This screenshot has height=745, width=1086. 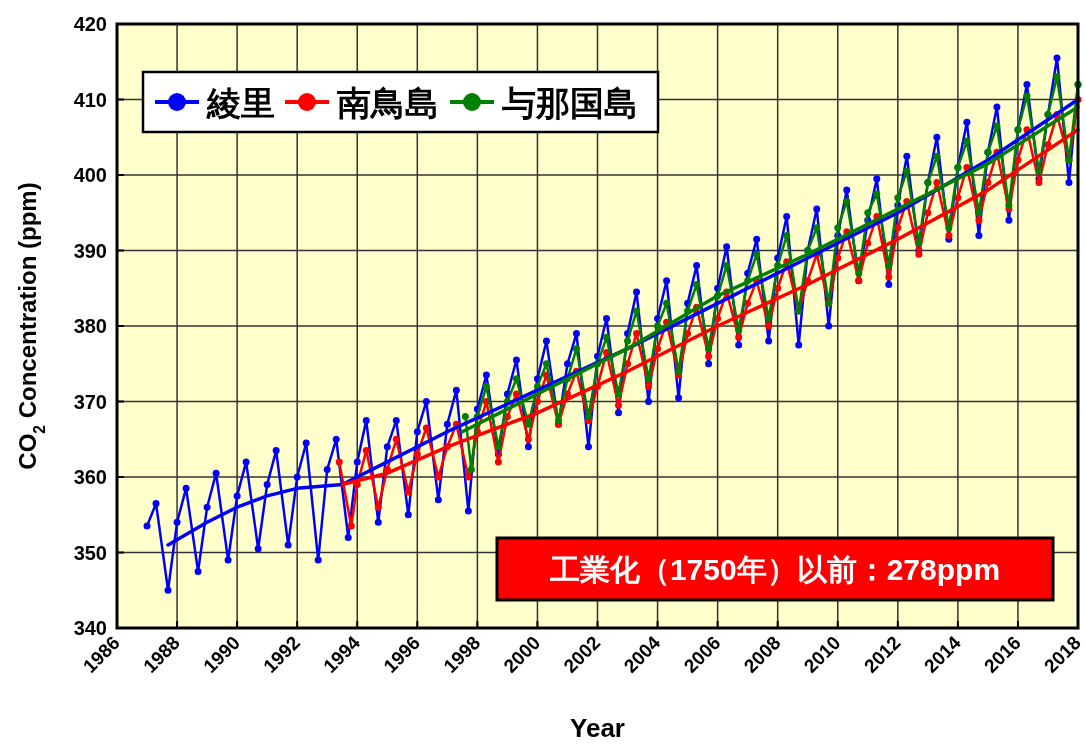 What do you see at coordinates (597, 728) in the screenshot?
I see `x-axis-title: Year` at bounding box center [597, 728].